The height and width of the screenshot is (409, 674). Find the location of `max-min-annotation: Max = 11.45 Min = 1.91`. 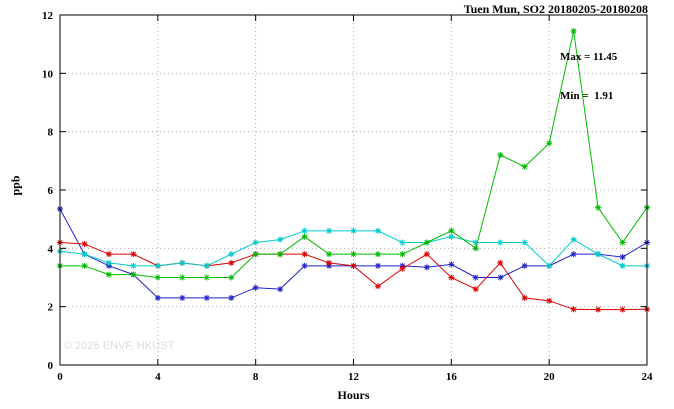

max-min-annotation: Max = 11.45 Min = 1.91 is located at coordinates (588, 77).